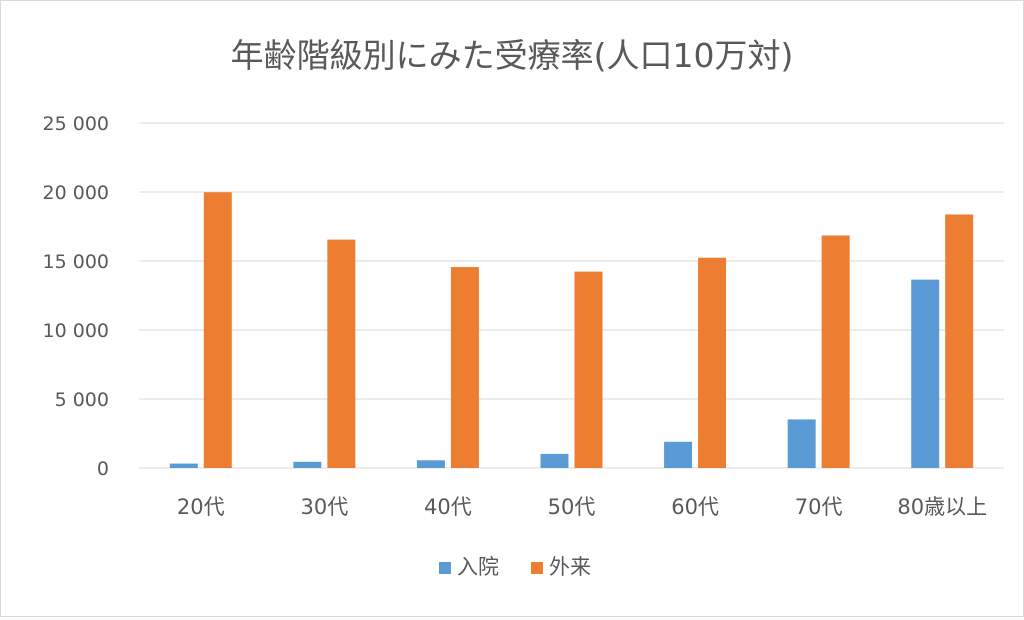 The height and width of the screenshot is (620, 1024). I want to click on x-tick-label: 30代, so click(324, 507).